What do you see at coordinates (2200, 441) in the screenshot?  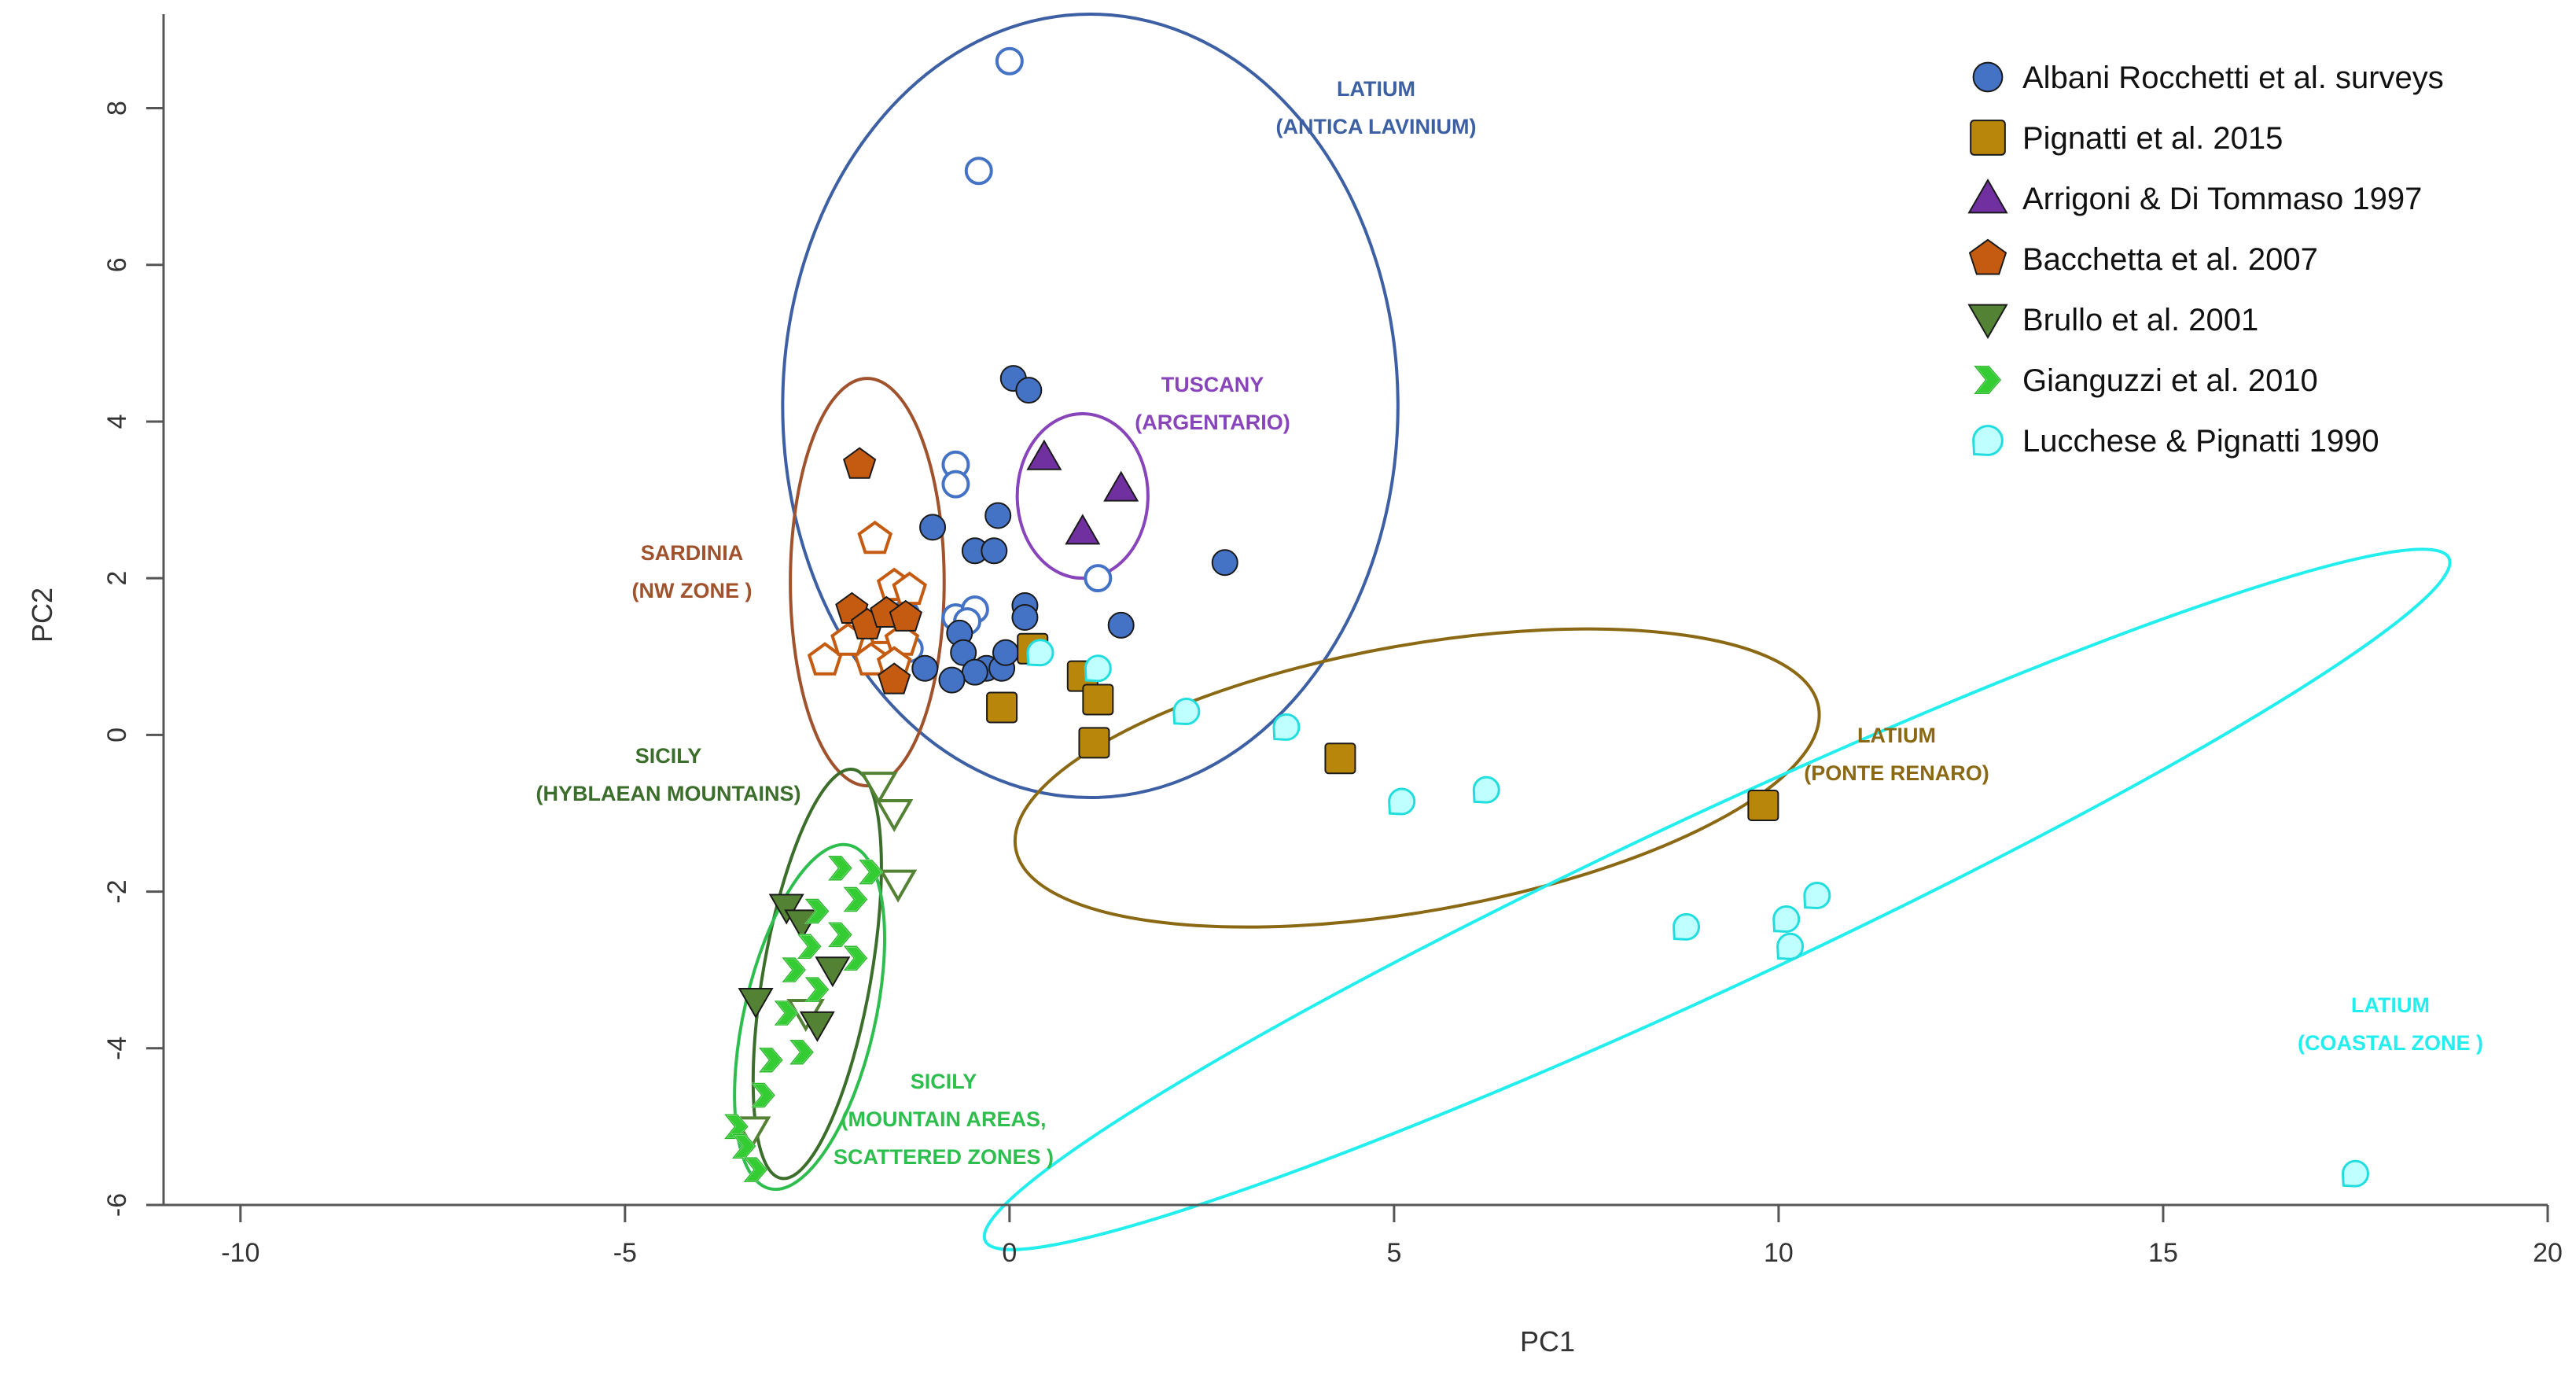 I see `legend-label-lucchese-pignatti-1990: Lucchese & Pignatti 1990` at bounding box center [2200, 441].